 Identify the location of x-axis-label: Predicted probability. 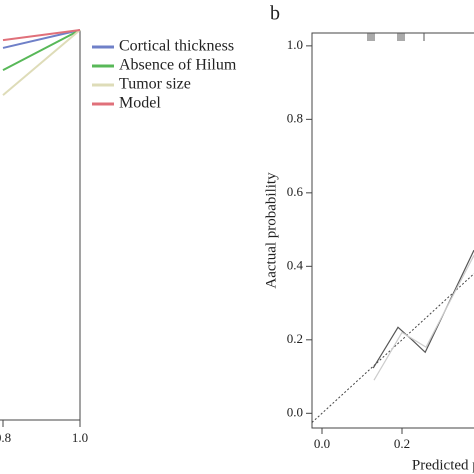
(443, 465).